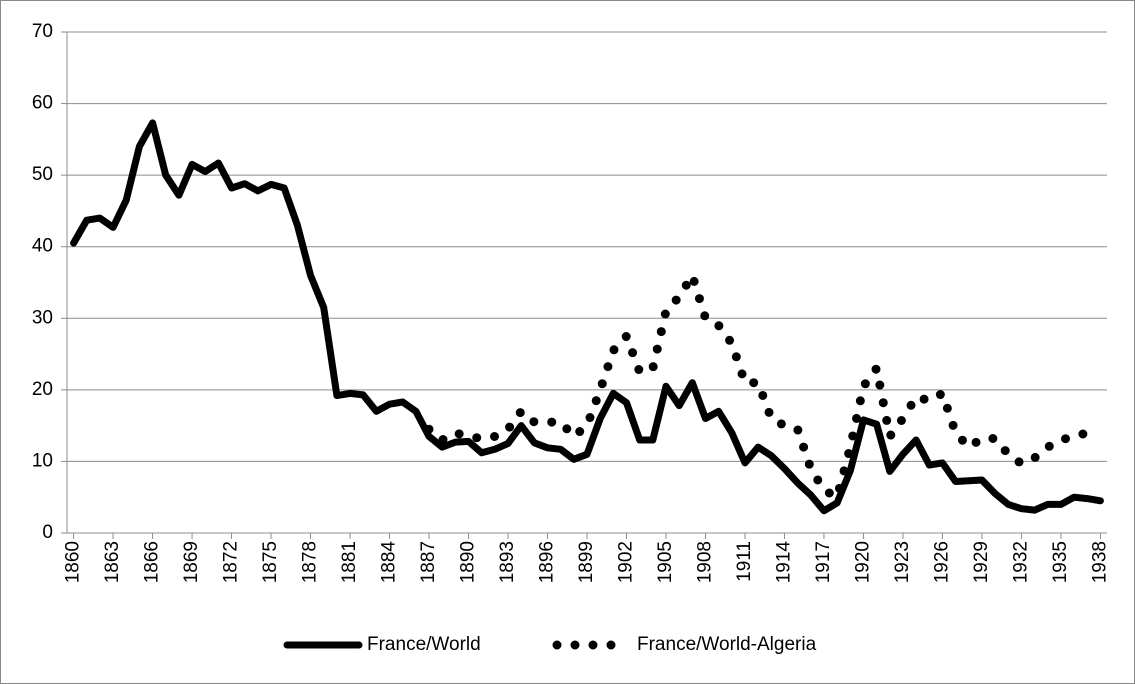 This screenshot has height=684, width=1135. Describe the element at coordinates (586, 562) in the screenshot. I see `x-tick-label: 1899` at that location.